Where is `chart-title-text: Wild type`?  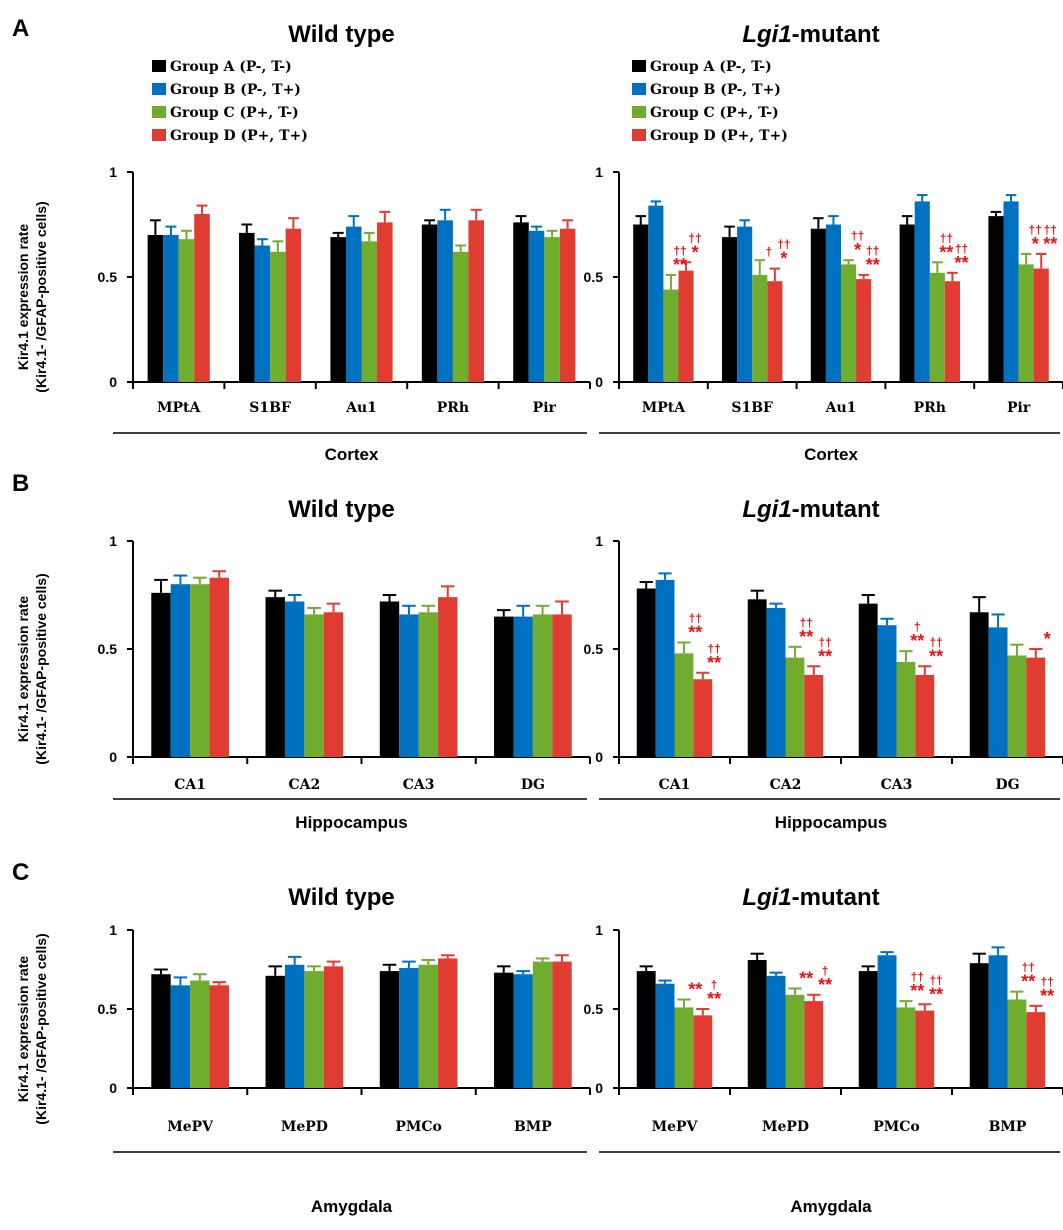
chart-title-text: Wild type is located at coordinates (341, 34).